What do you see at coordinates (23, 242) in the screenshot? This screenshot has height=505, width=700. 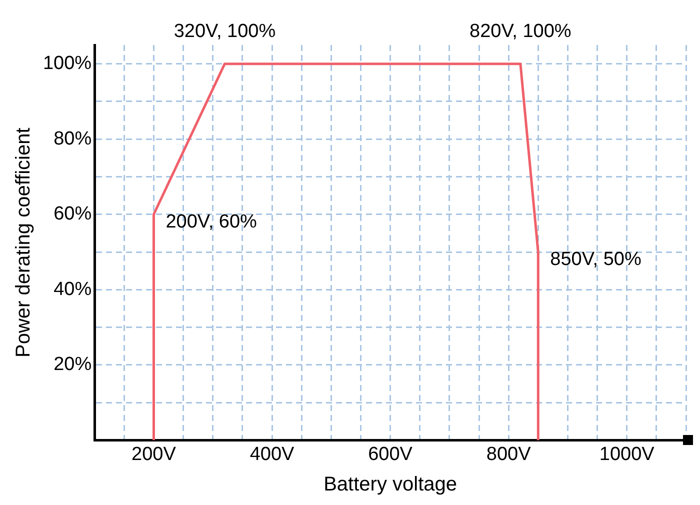 I see `y-axis-title: Power derating coefficient` at bounding box center [23, 242].